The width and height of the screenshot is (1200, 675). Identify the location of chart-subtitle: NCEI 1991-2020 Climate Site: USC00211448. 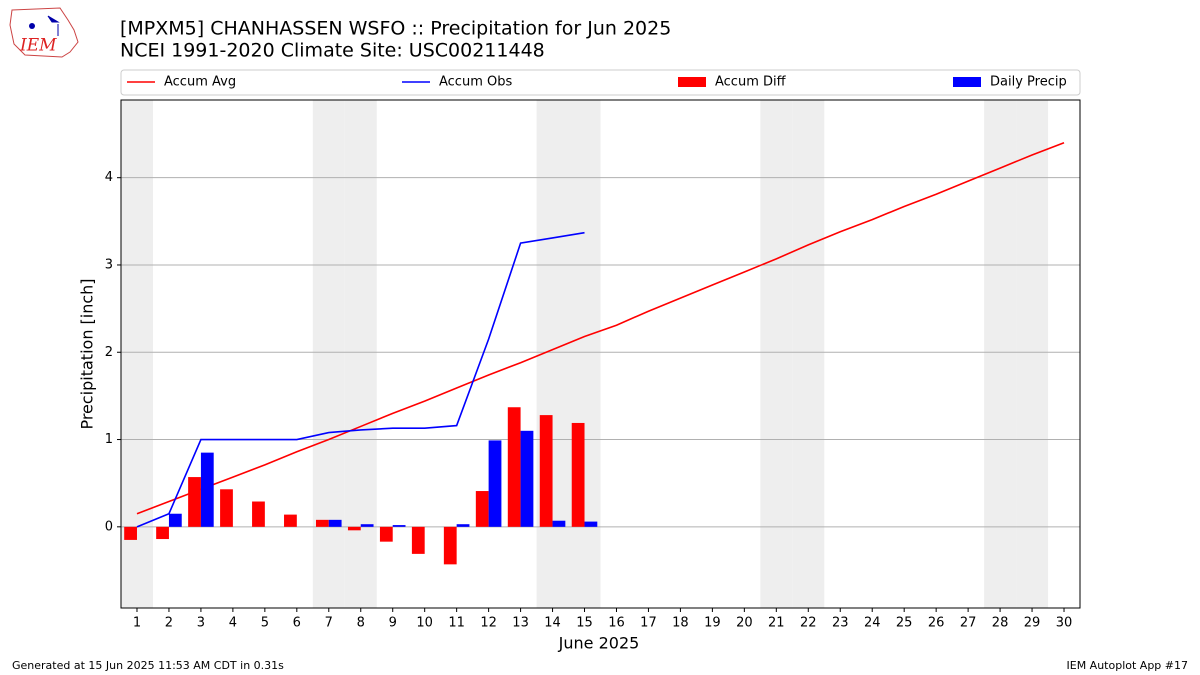
(332, 51).